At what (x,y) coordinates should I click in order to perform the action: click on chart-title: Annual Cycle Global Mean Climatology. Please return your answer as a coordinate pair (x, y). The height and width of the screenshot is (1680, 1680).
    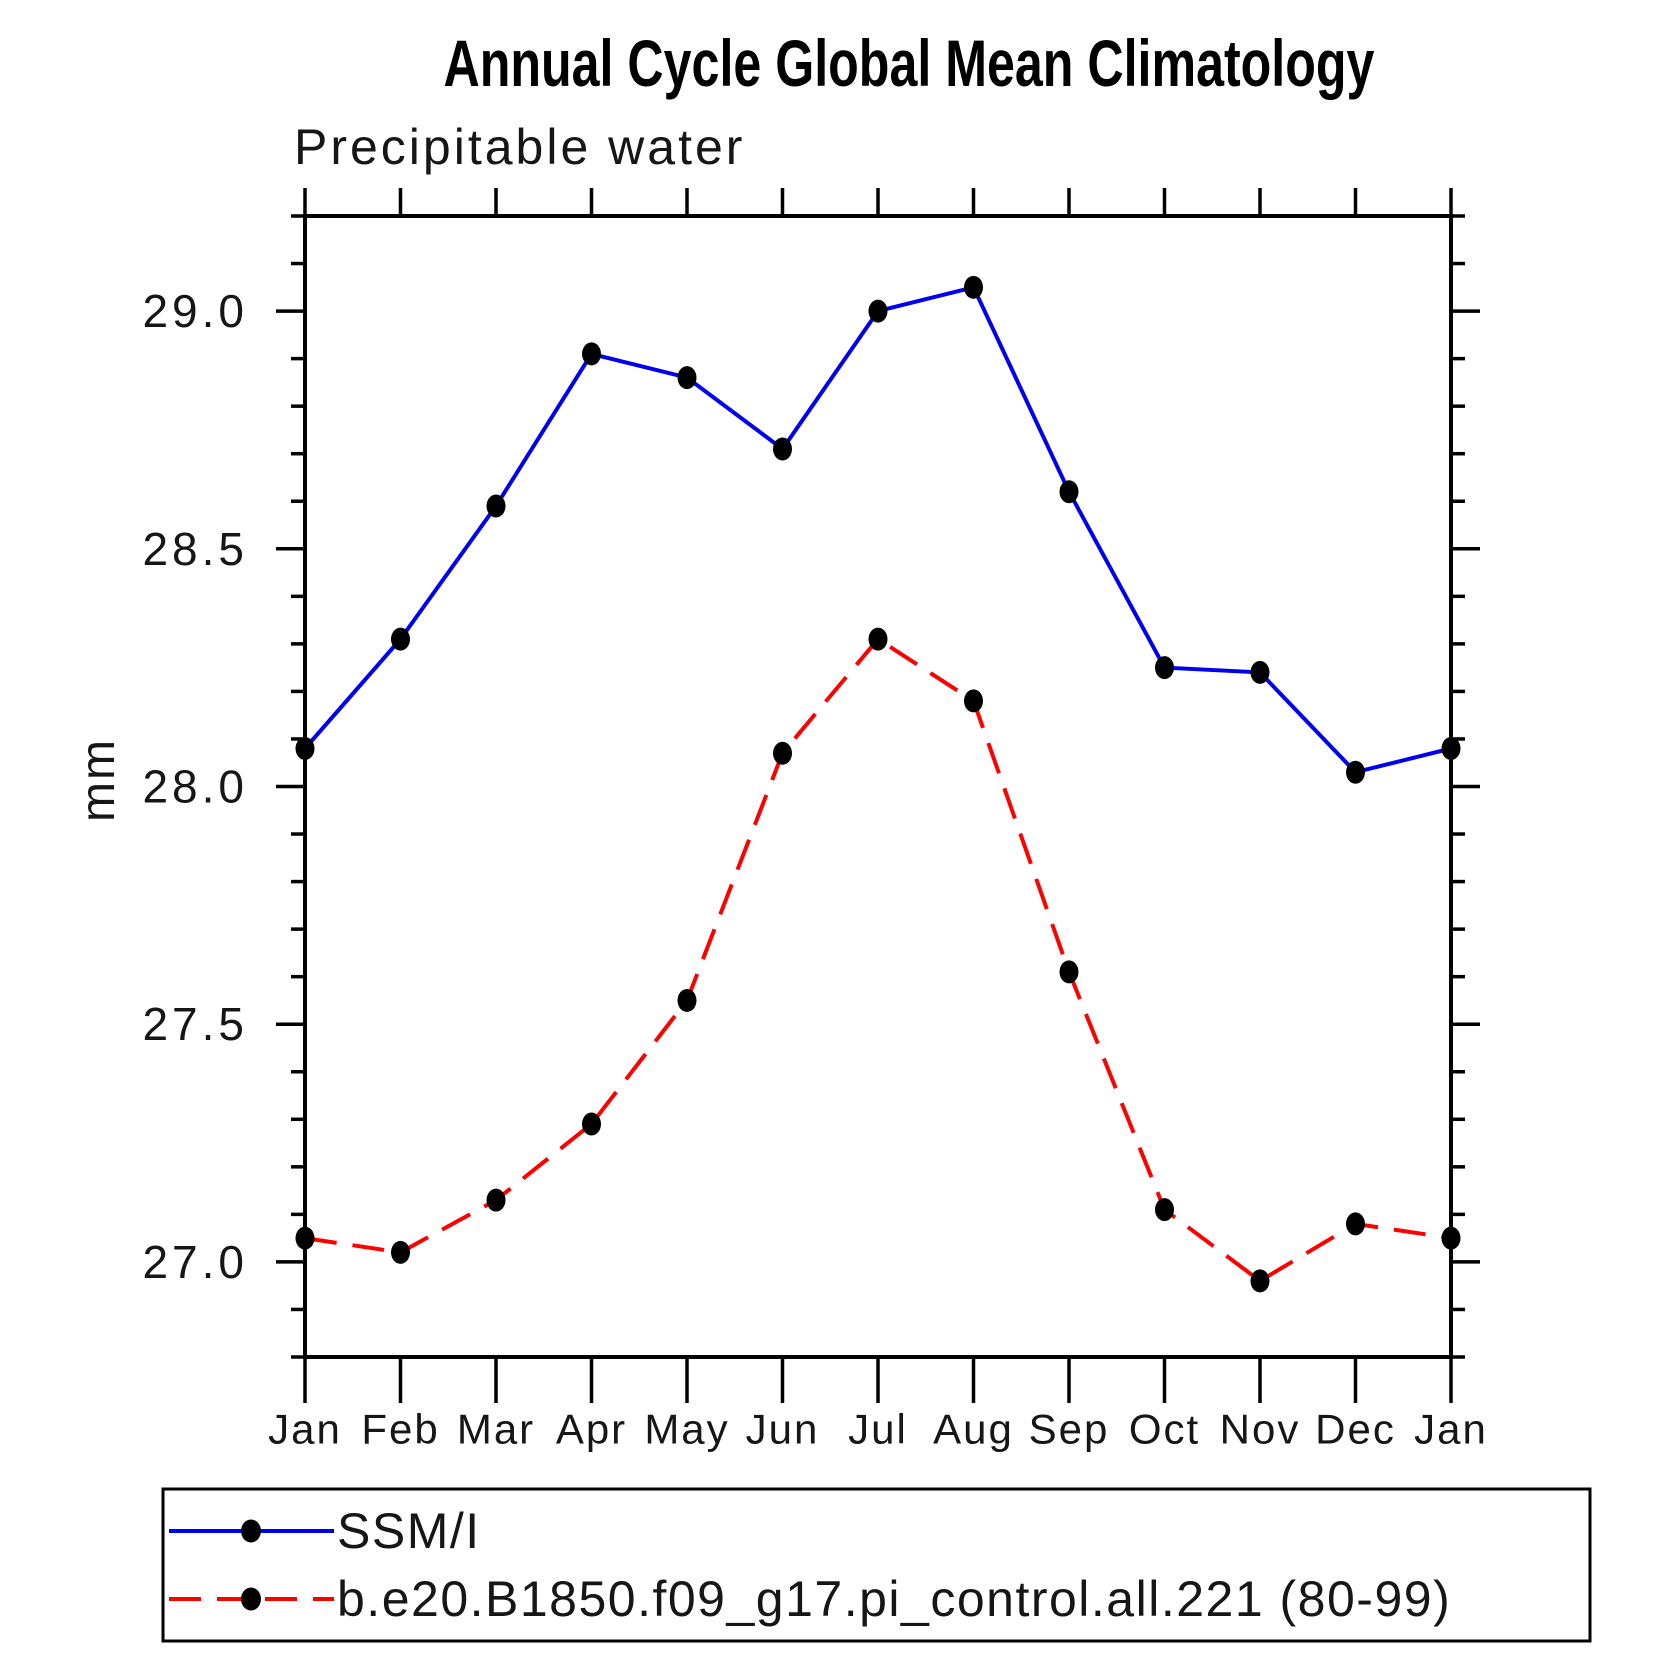
    Looking at the image, I should click on (909, 63).